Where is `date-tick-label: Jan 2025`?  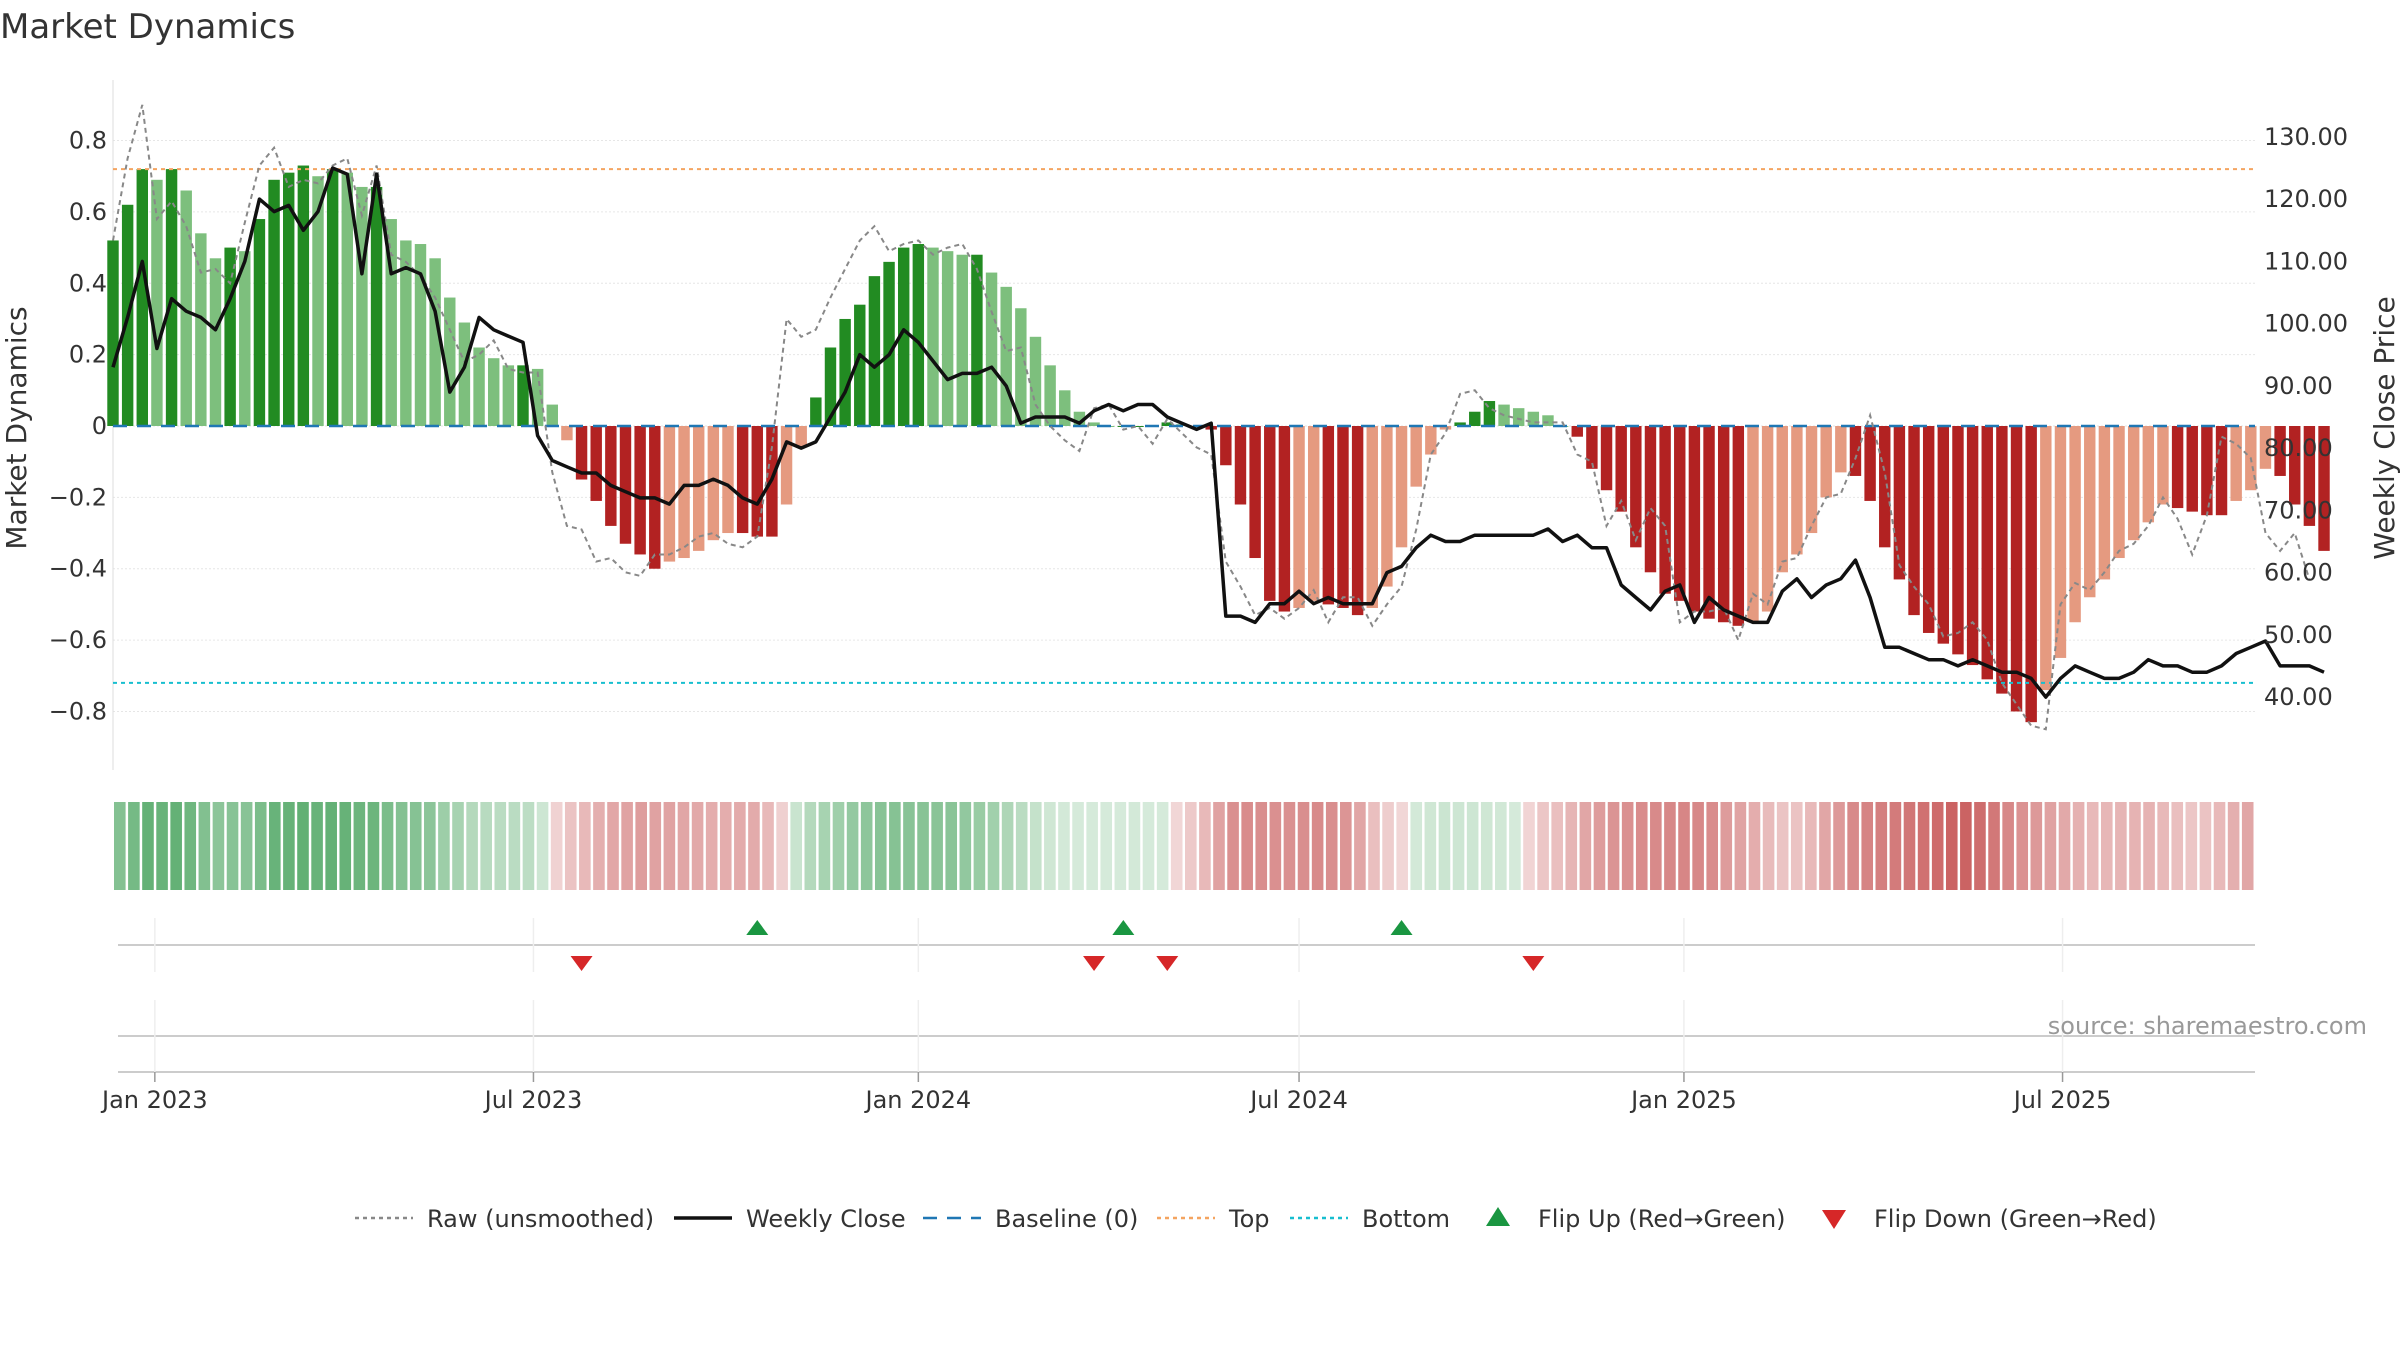 date-tick-label: Jan 2025 is located at coordinates (1683, 1100).